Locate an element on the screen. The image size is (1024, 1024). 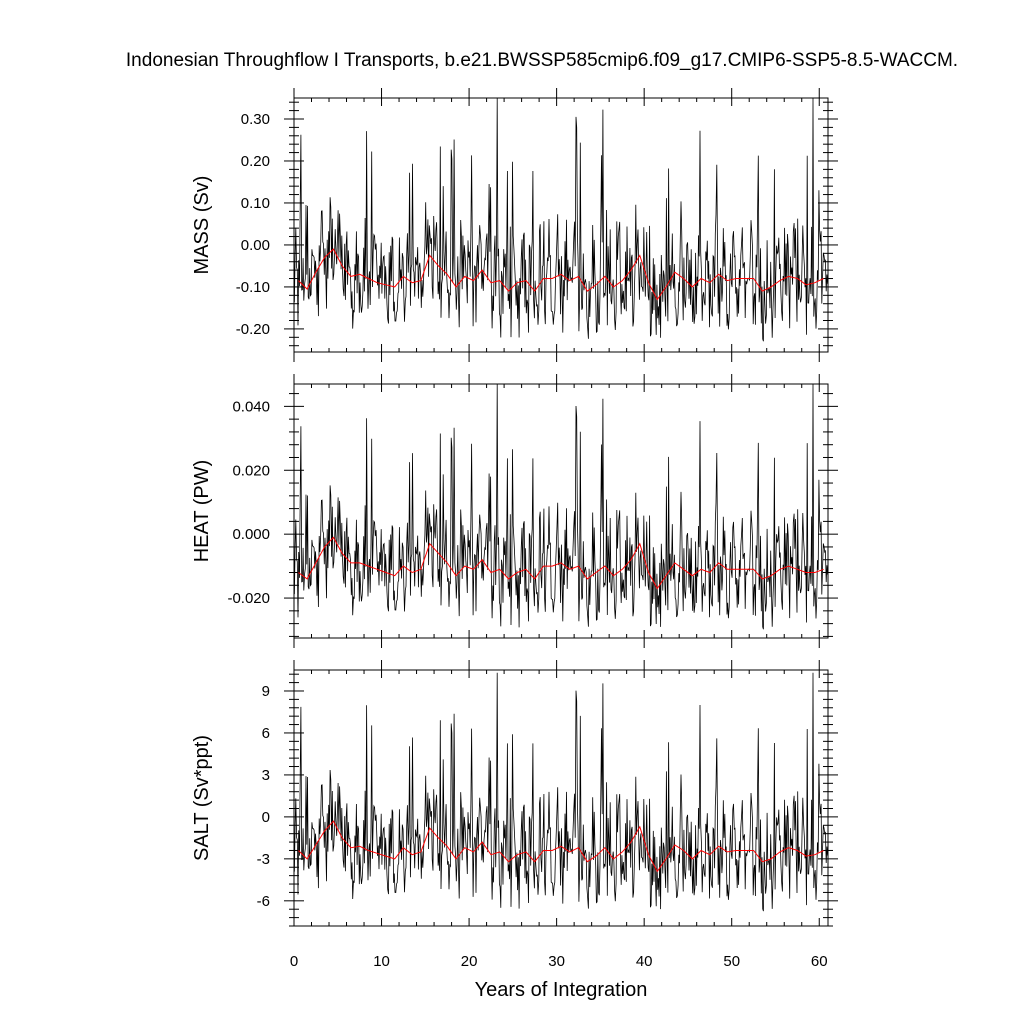
heat-y-axis-label: HEAT (PW) is located at coordinates (202, 511).